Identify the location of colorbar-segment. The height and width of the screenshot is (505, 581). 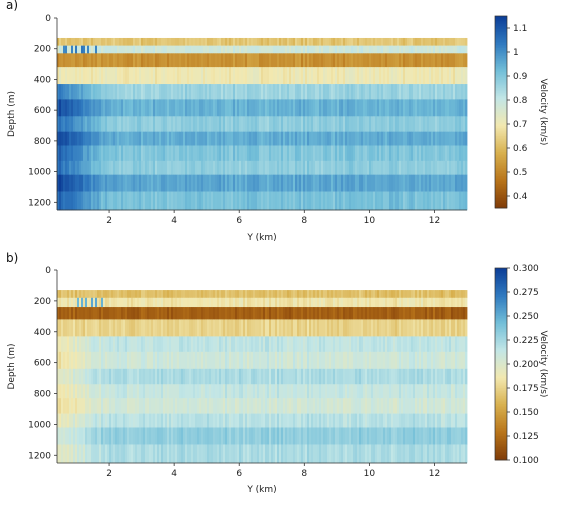
(501, 74).